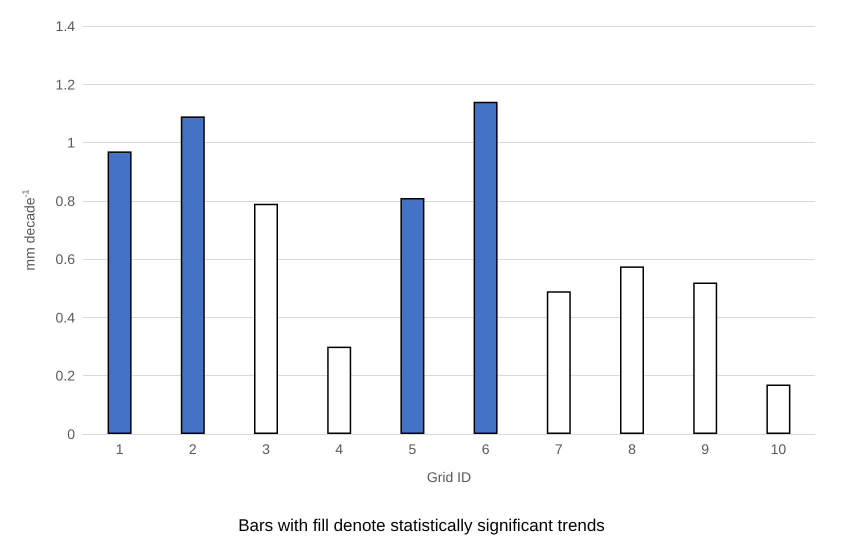 The image size is (843, 550). I want to click on x-tick-label: 5, so click(412, 449).